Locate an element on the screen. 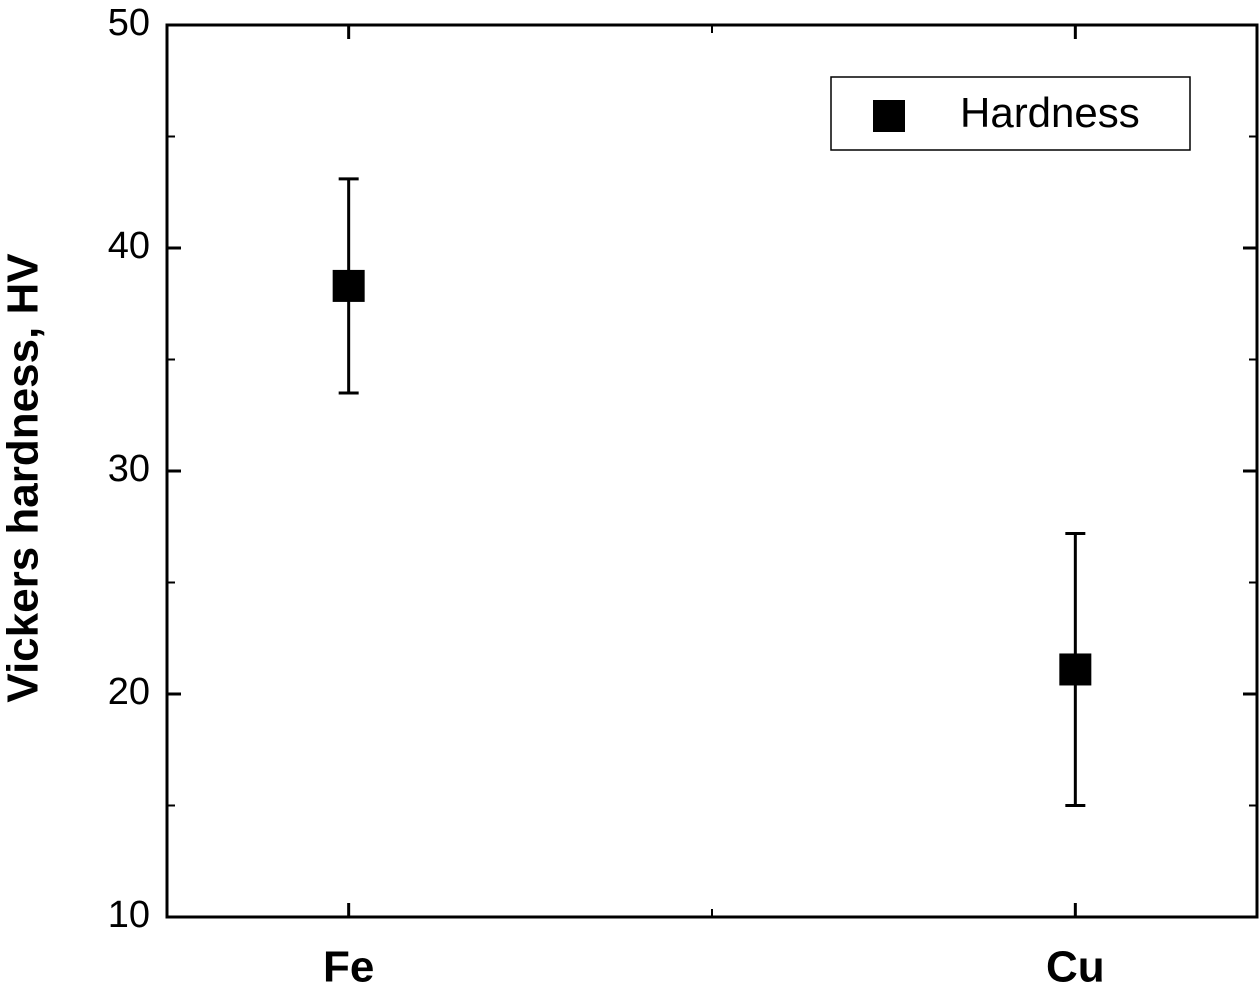  y-tick-label: 50 is located at coordinates (129, 23).